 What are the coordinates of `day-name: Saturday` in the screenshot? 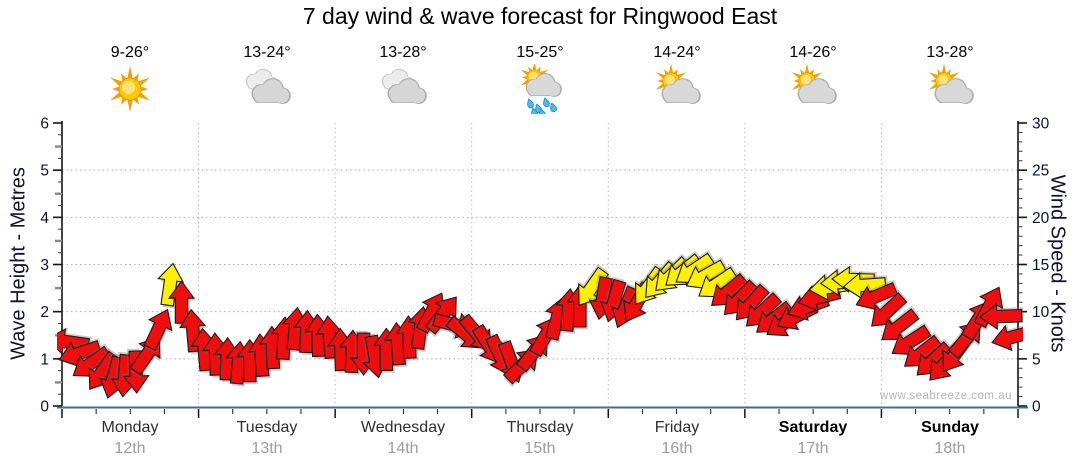 It's located at (813, 427).